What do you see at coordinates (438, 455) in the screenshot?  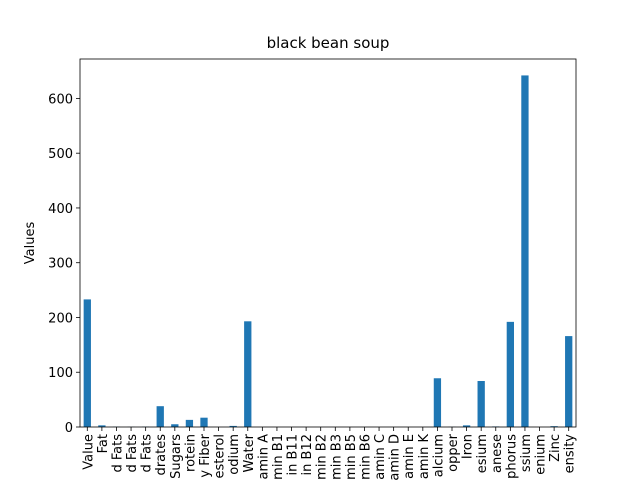 I see `x-tick-label: alcium` at bounding box center [438, 455].